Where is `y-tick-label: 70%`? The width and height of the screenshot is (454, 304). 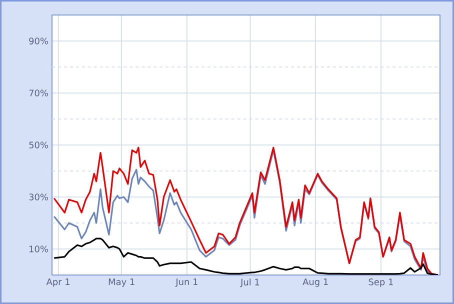
y-tick-label: 70% is located at coordinates (38, 93).